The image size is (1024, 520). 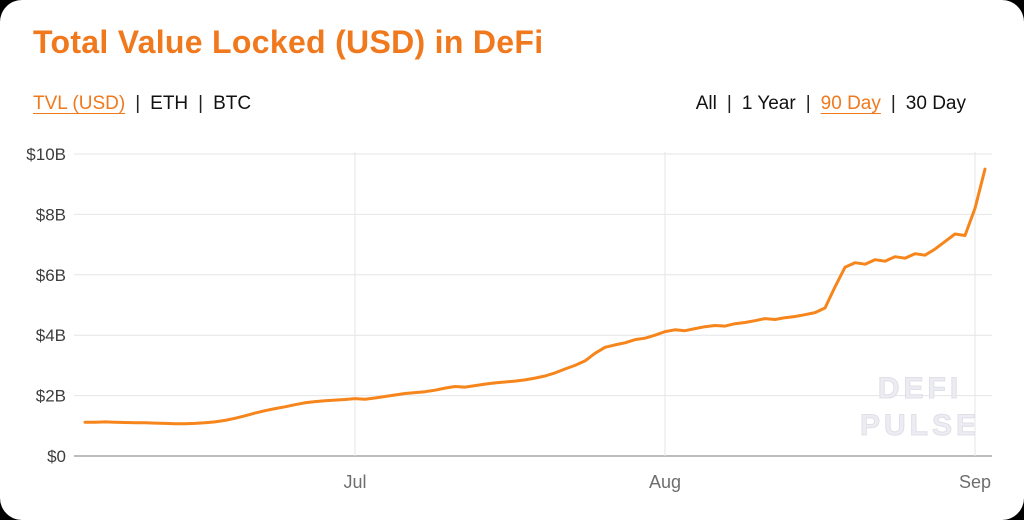 I want to click on range-toggle-group: All | 1 Year | 90 Day | 30 Day, so click(x=831, y=104).